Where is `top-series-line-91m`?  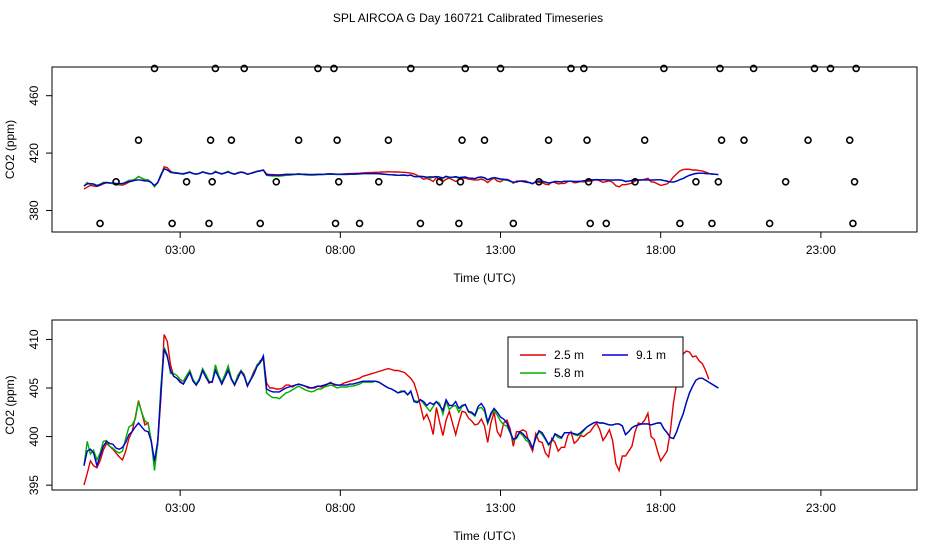
top-series-line-91m is located at coordinates (401, 177).